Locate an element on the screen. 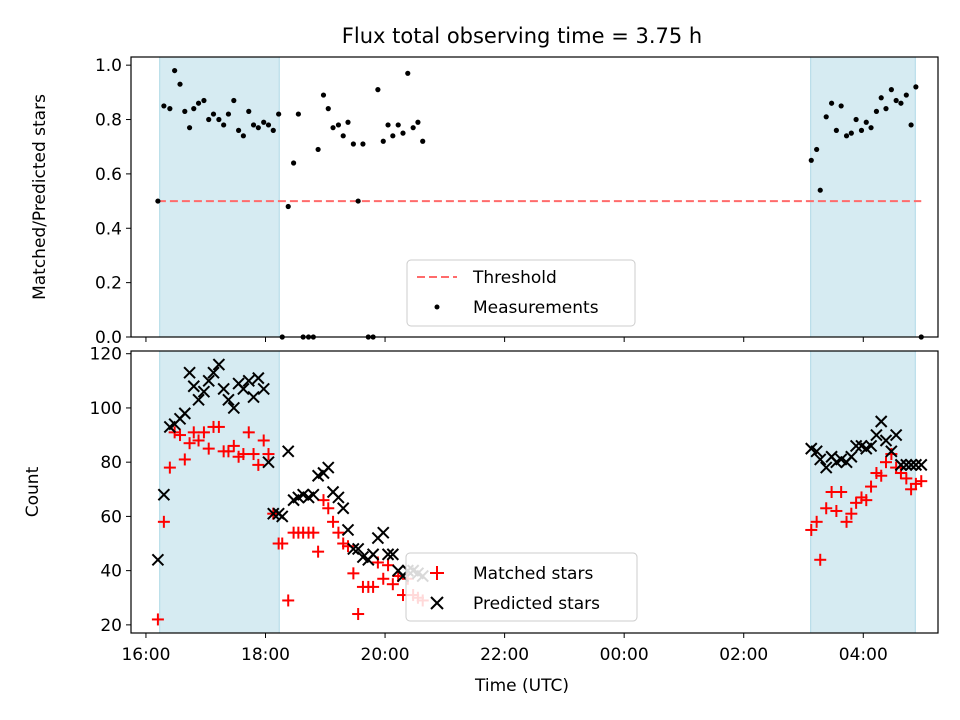 This screenshot has height=720, width=960. ratio-legend: Threshold Measurements is located at coordinates (521, 293).